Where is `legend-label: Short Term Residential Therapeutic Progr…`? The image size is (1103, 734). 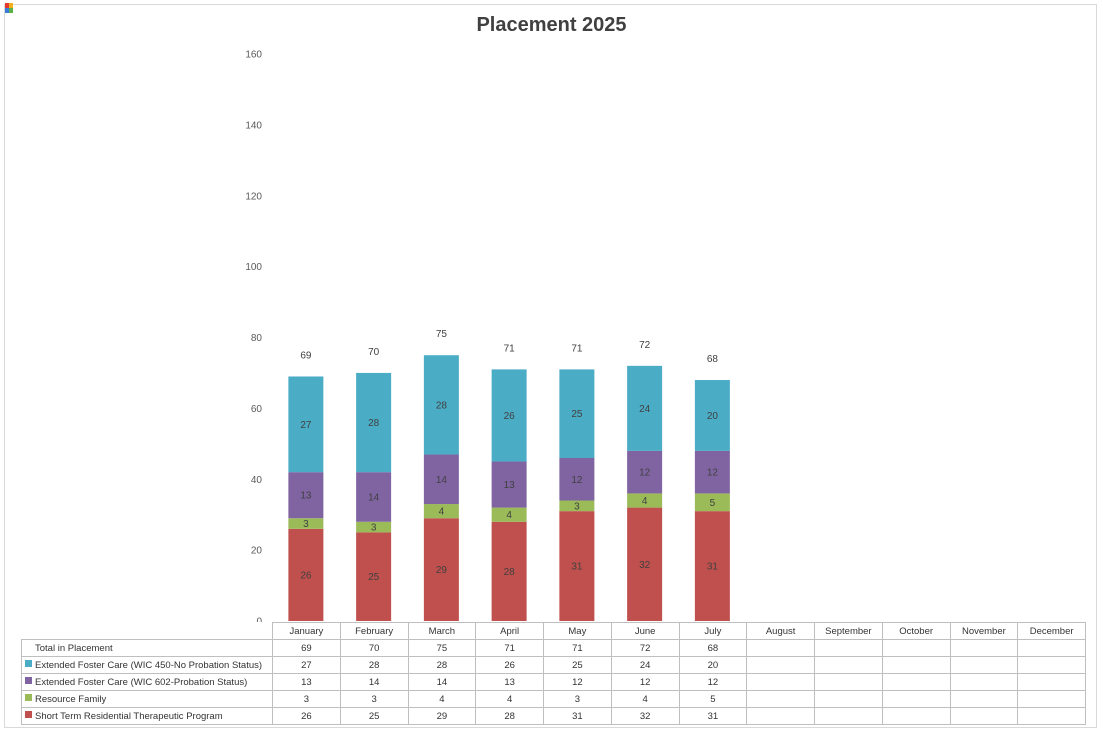 legend-label: Short Term Residential Therapeutic Progr… is located at coordinates (129, 716).